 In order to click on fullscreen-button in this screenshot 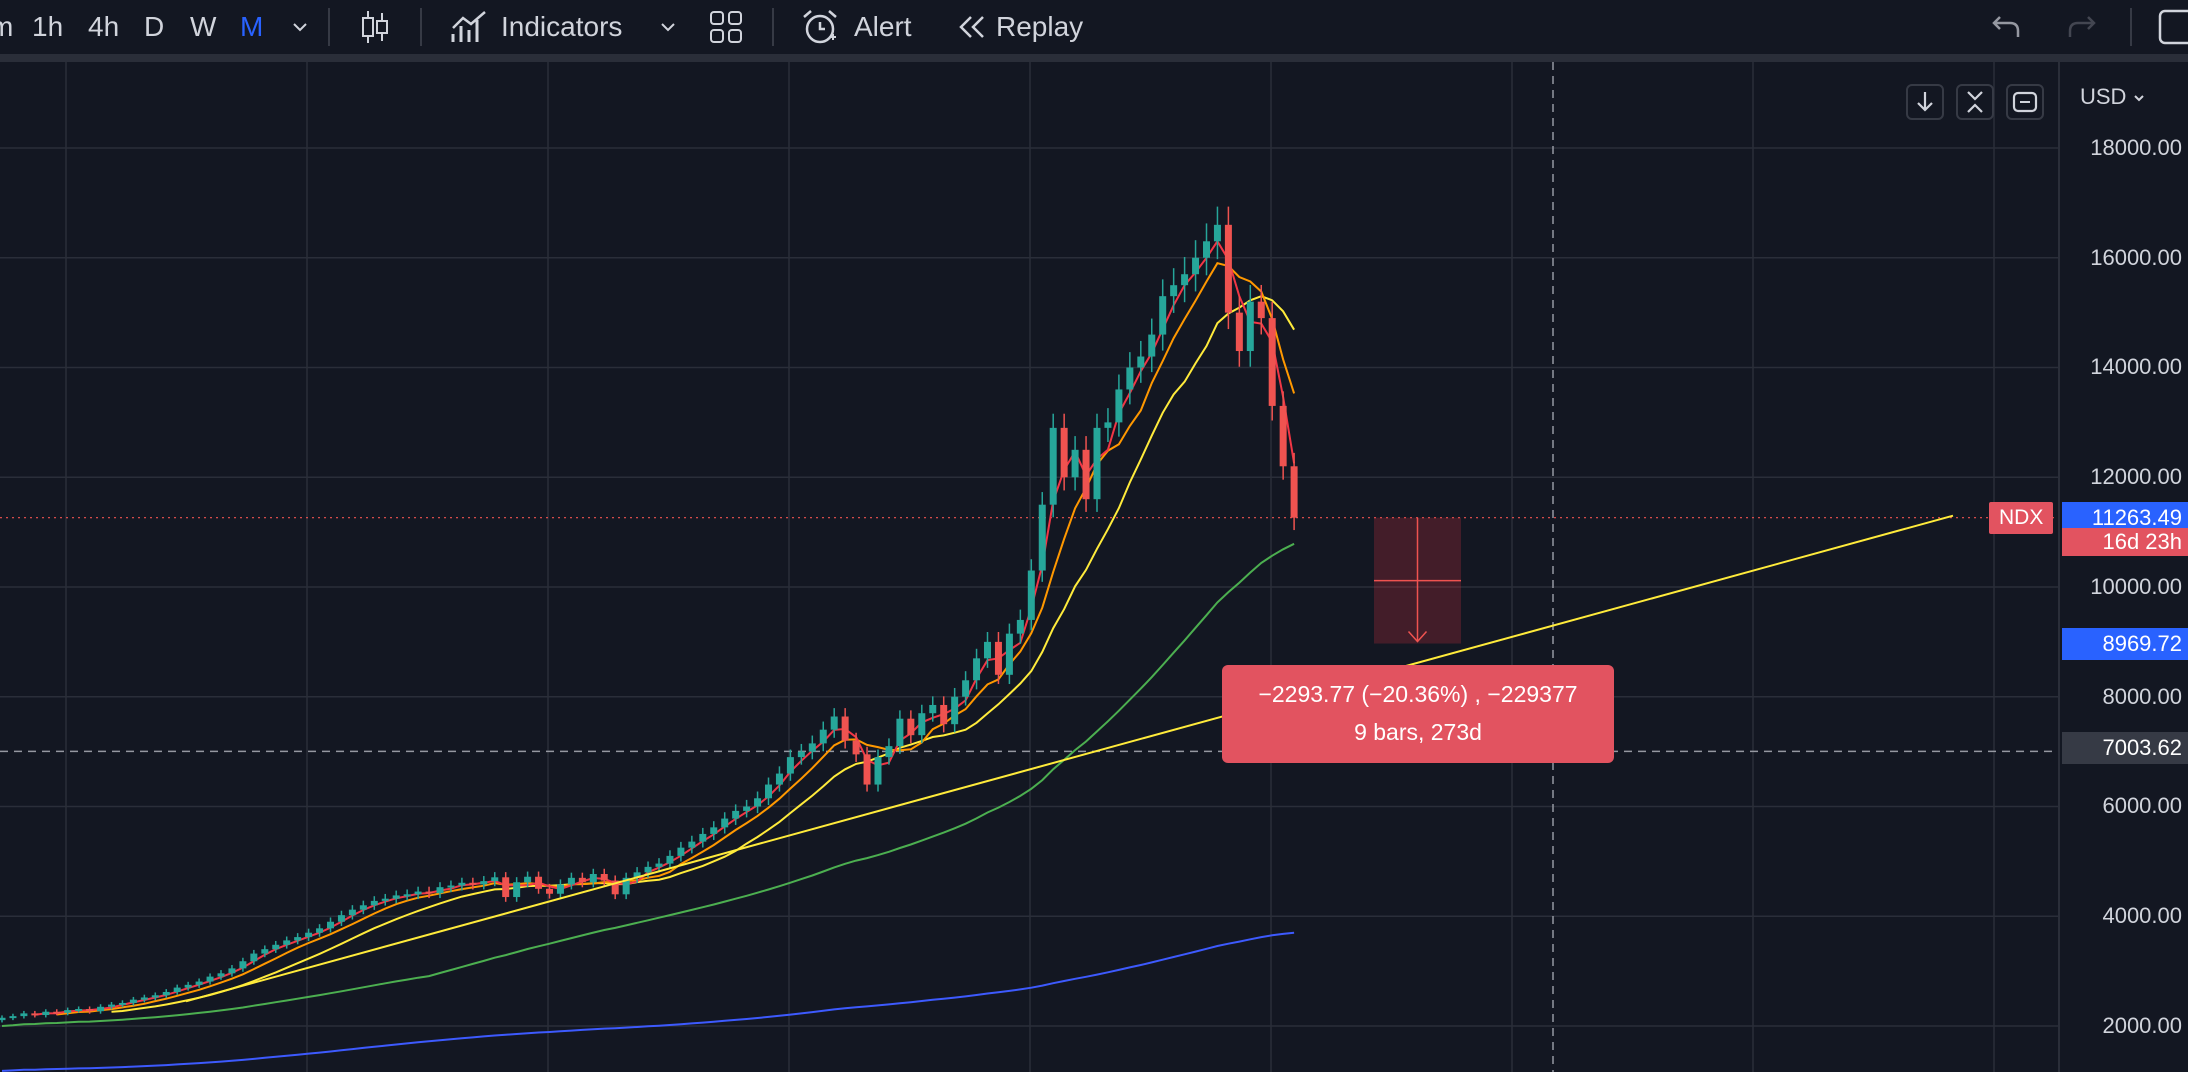, I will do `click(2173, 27)`.